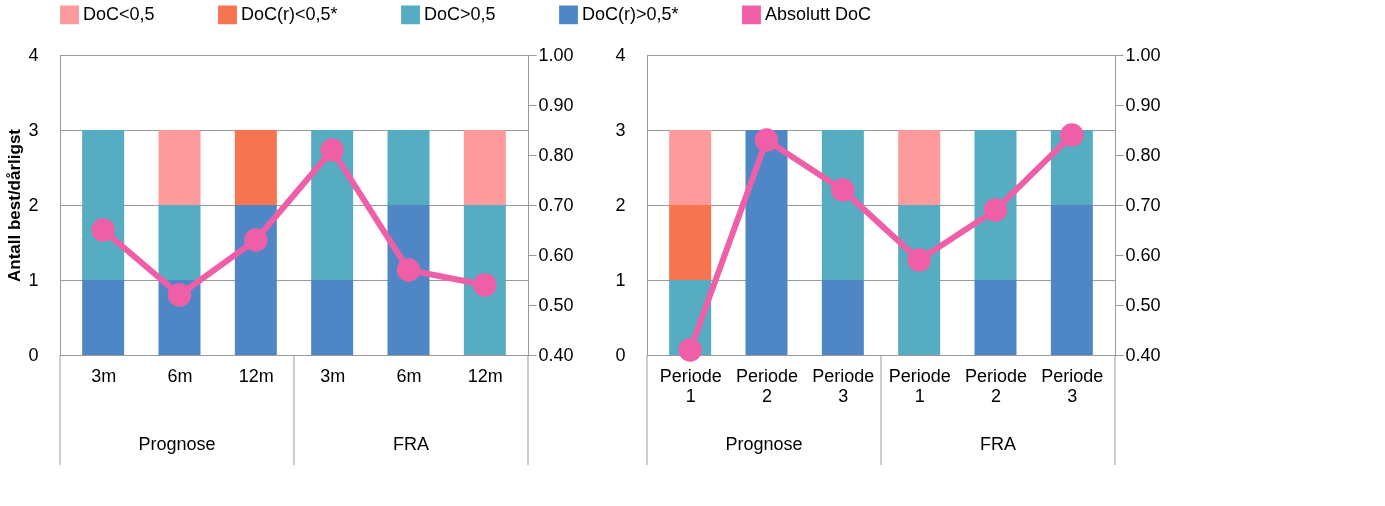  What do you see at coordinates (630, 13) in the screenshot?
I see `legend-label: DoC(r)>0,5*` at bounding box center [630, 13].